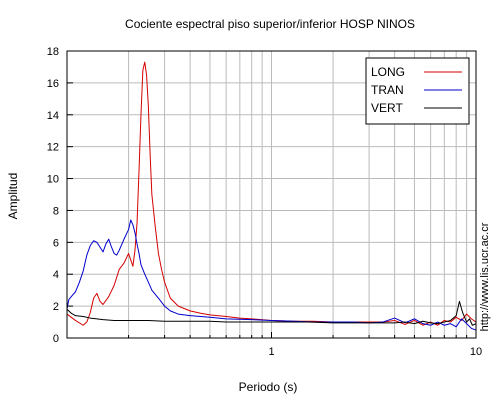 The height and width of the screenshot is (405, 500). I want to click on legend: LONG TRAN VERT, so click(417, 91).